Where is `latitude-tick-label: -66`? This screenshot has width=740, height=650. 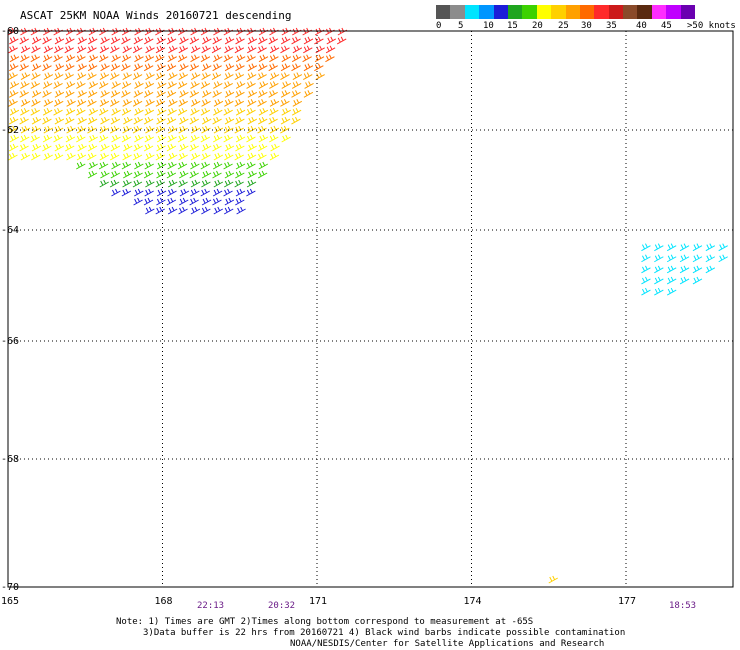 latitude-tick-label: -66 is located at coordinates (10, 341).